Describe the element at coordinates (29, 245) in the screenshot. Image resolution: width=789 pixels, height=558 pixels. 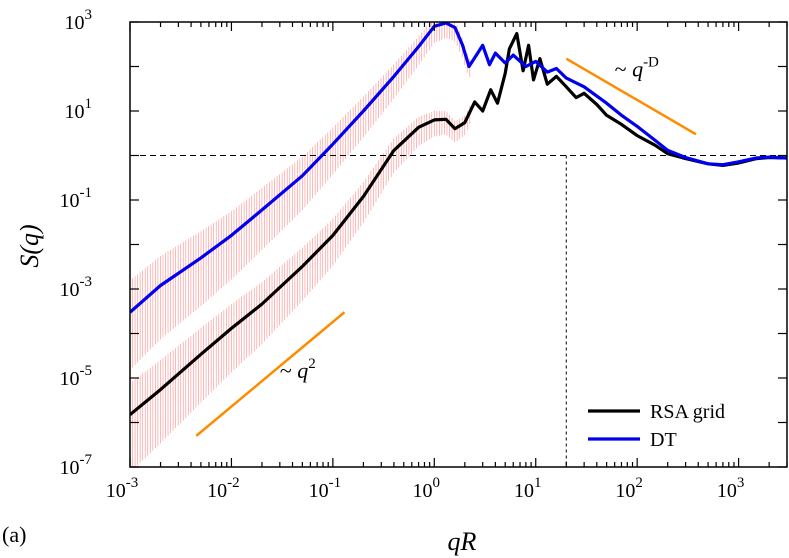
I see `y-axis-title: S(q)` at that location.